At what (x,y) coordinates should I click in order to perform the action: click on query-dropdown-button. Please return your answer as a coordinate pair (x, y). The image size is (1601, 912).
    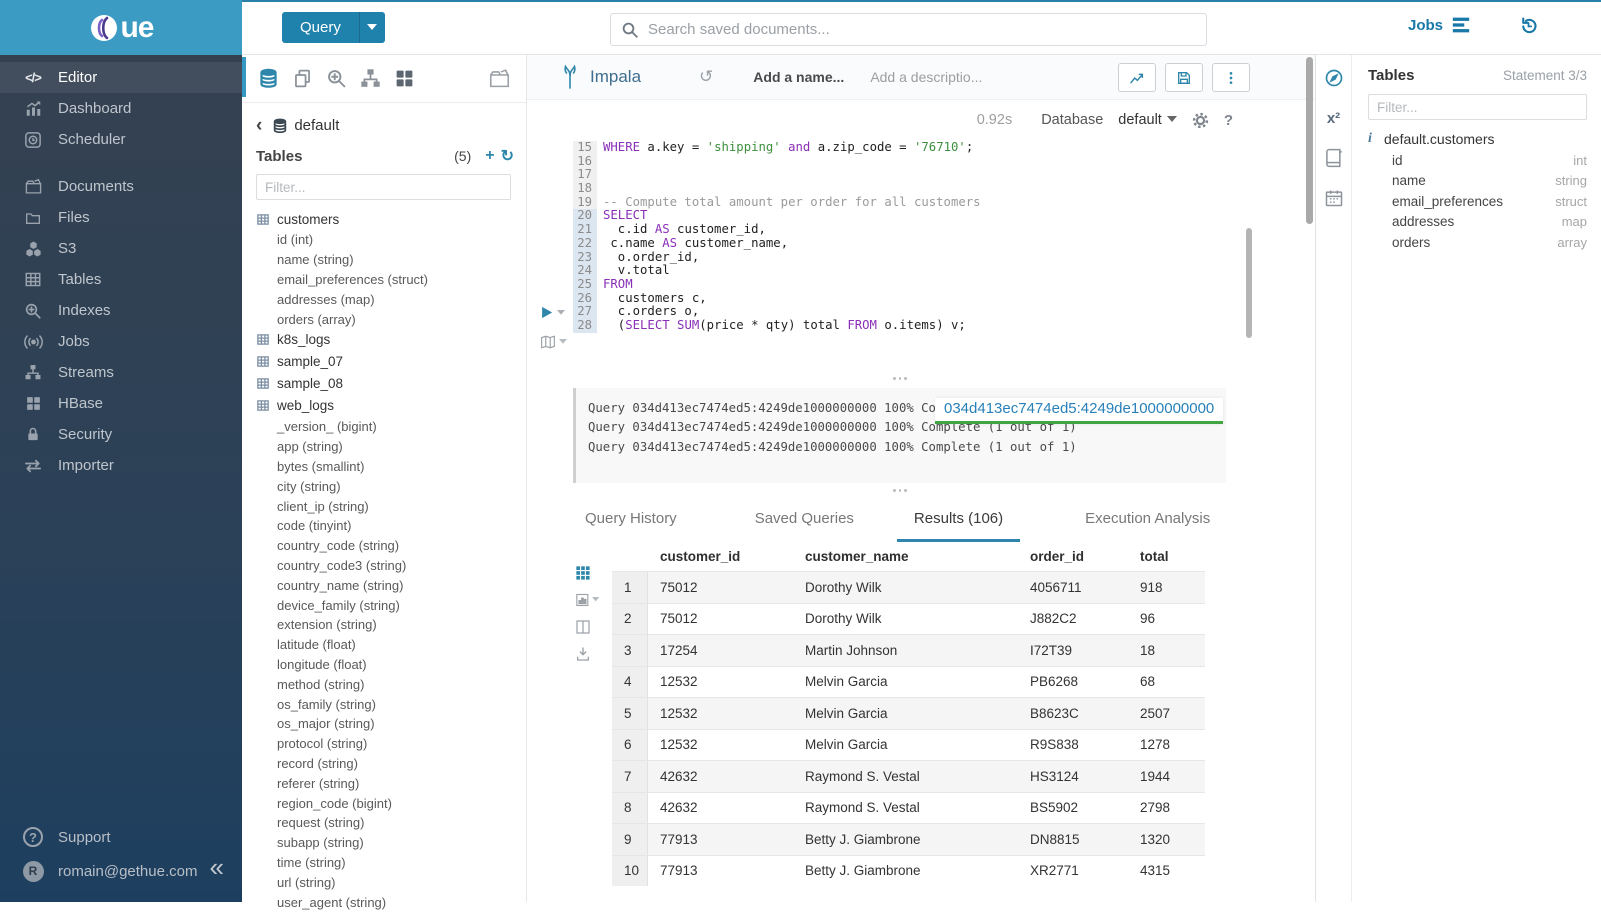
    Looking at the image, I should click on (372, 27).